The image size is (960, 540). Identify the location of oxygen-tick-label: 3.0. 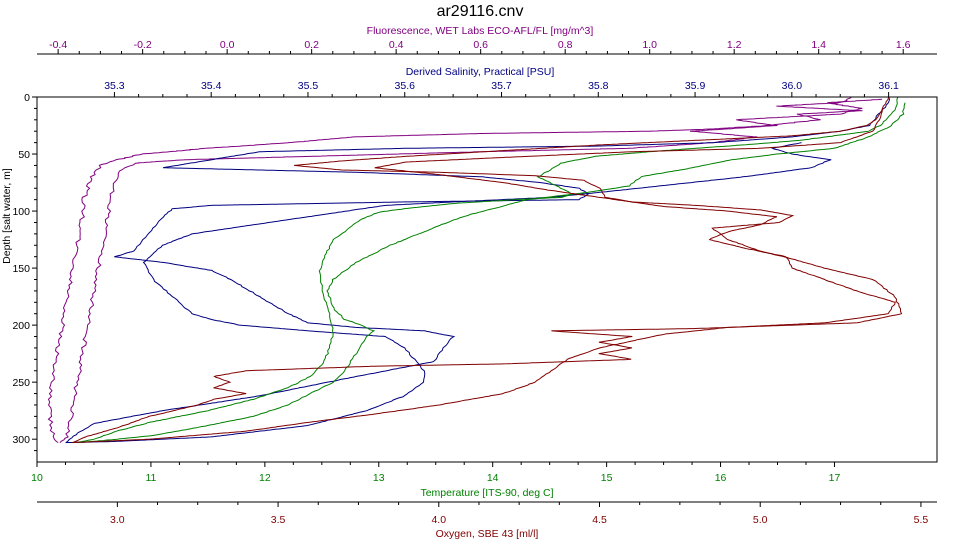
(117, 520).